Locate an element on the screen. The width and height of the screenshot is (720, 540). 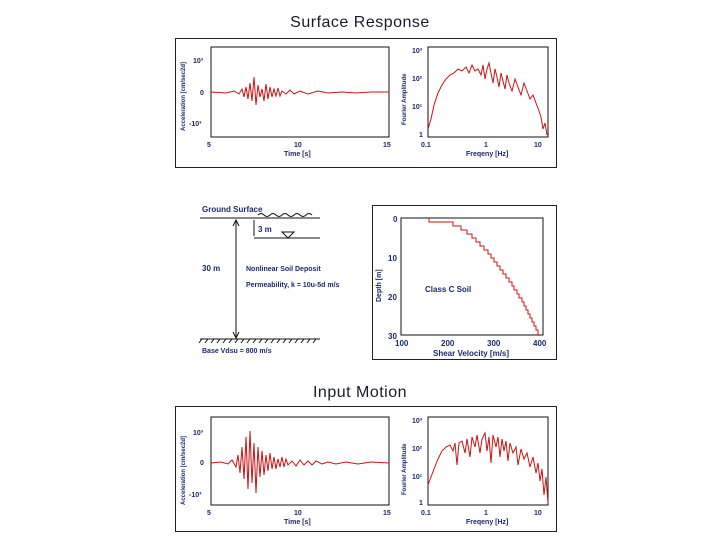
input-fourier-trace is located at coordinates (488, 467).